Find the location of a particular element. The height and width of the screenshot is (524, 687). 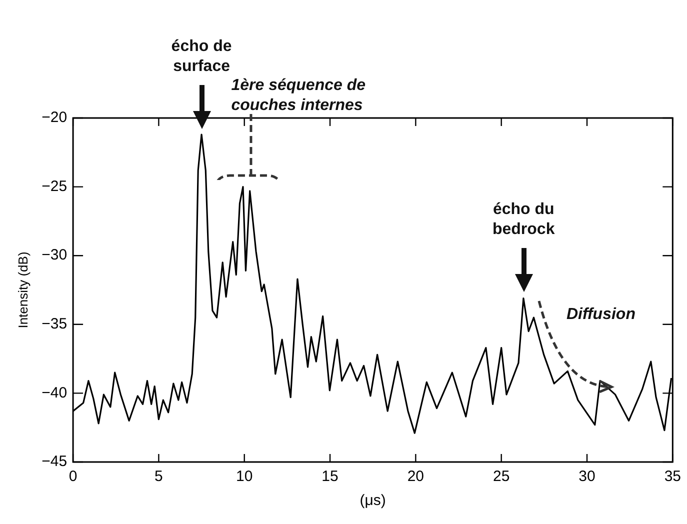

x-tick-label: 10 is located at coordinates (244, 477).